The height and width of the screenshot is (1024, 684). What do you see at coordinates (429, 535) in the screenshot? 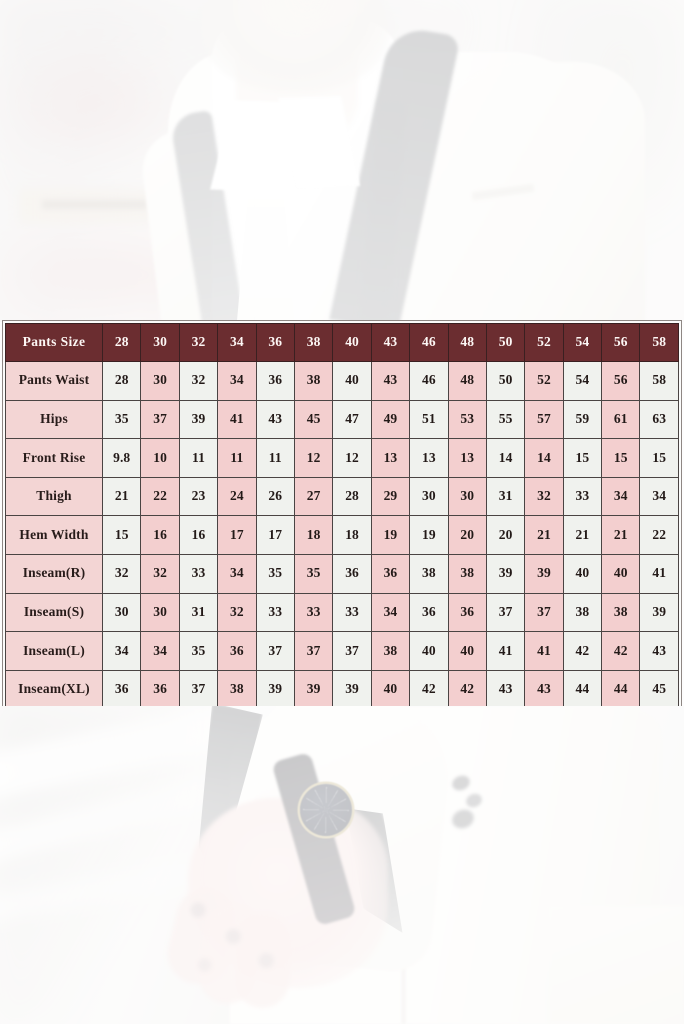
I see `cell-hem-width-46: 19` at bounding box center [429, 535].